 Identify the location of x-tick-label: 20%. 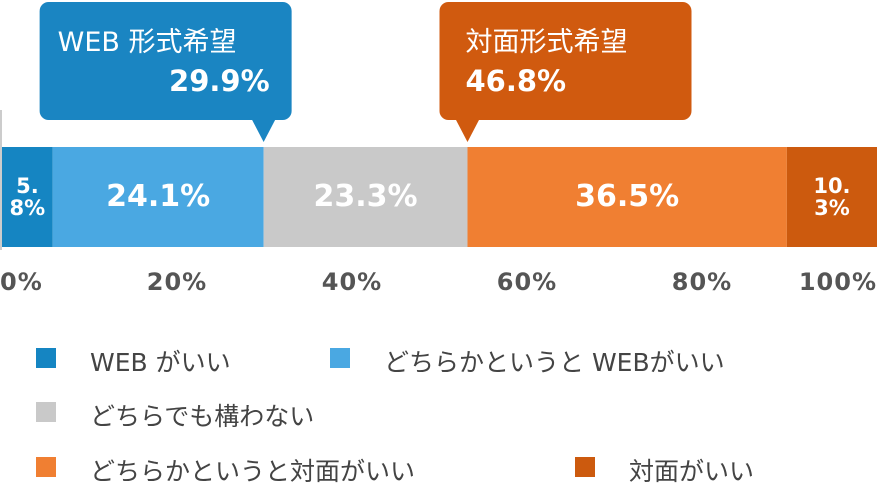
(177, 282).